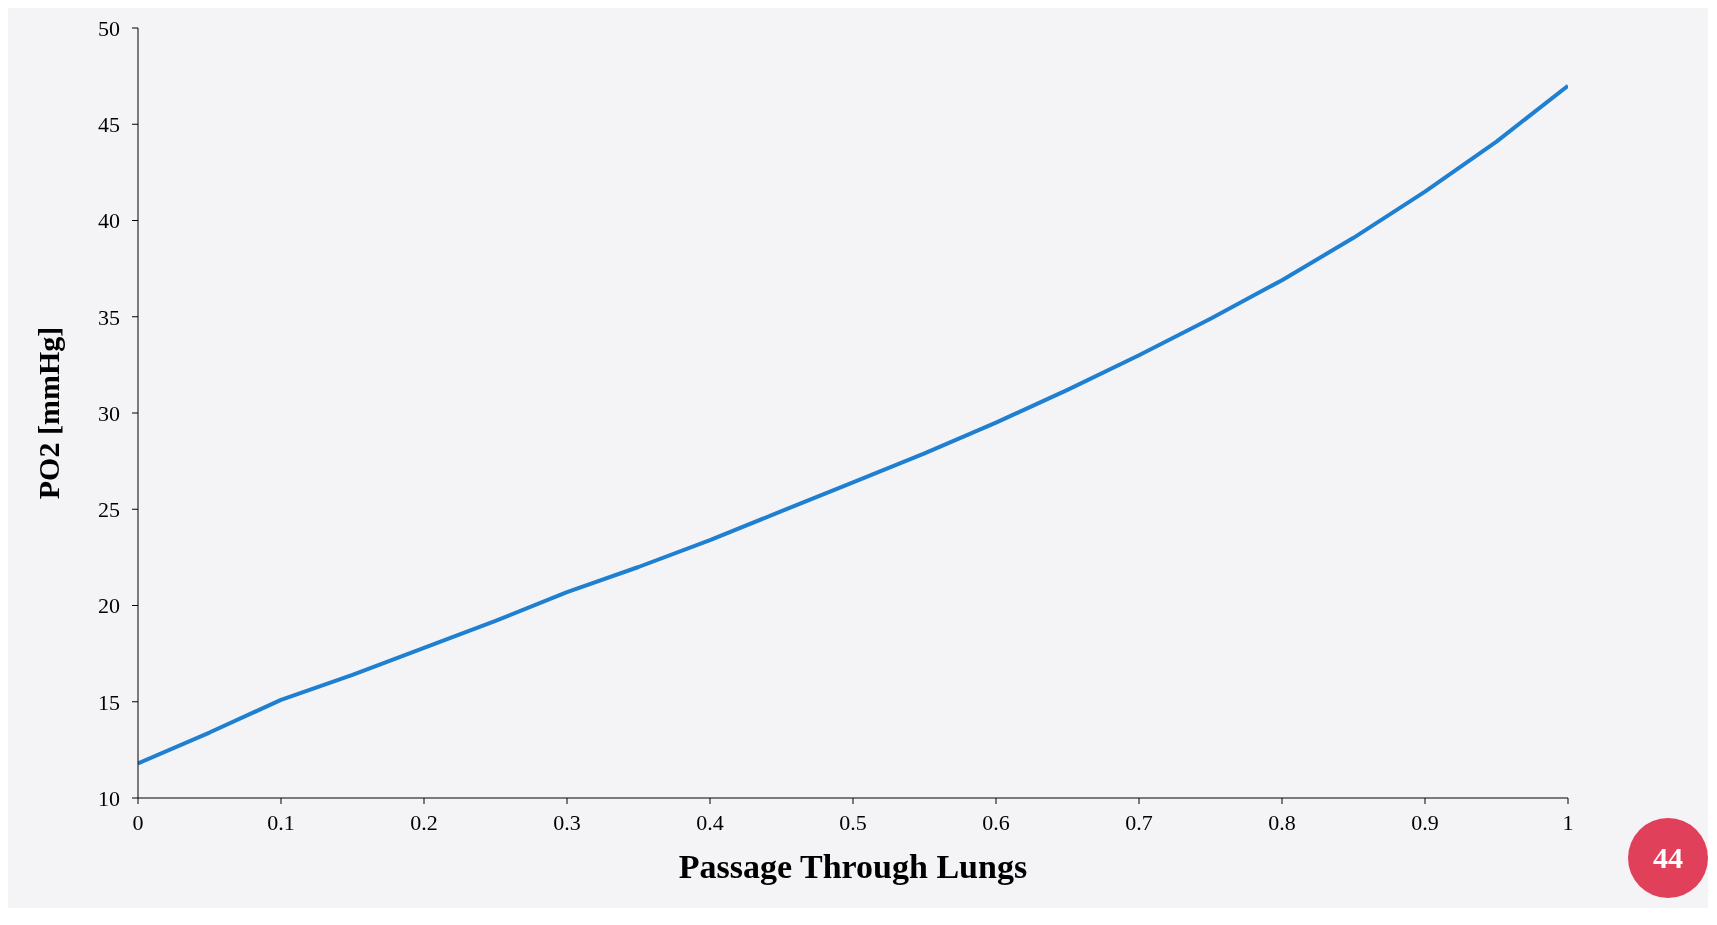 The image size is (1717, 925). What do you see at coordinates (109, 317) in the screenshot?
I see `y-tick-label: 35` at bounding box center [109, 317].